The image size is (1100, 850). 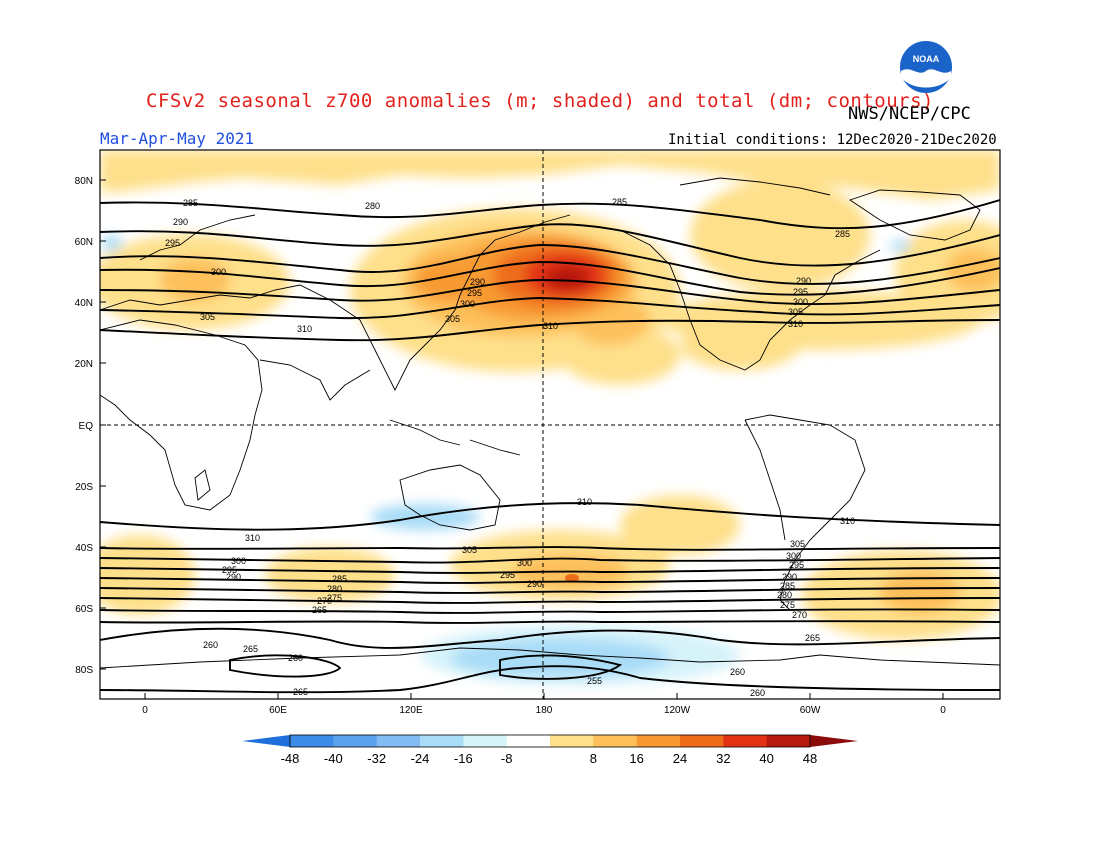 What do you see at coordinates (507, 758) in the screenshot?
I see `colorbar-label: -8` at bounding box center [507, 758].